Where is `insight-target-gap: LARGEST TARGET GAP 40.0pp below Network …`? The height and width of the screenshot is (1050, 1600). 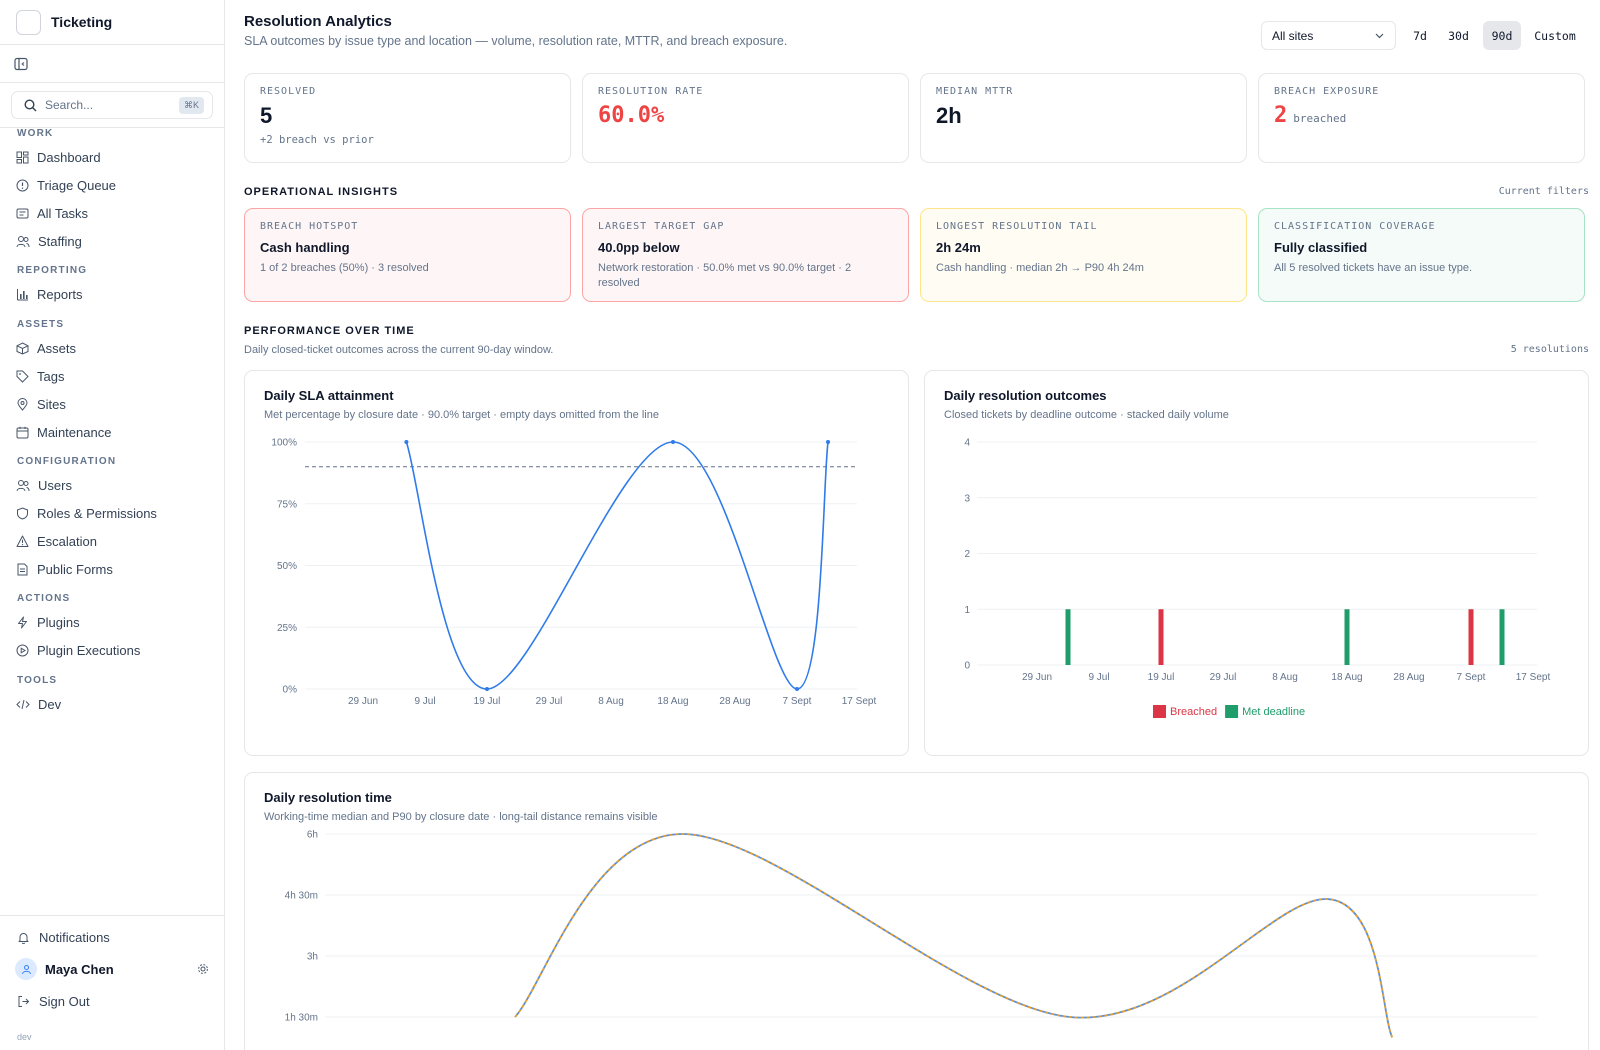 insight-target-gap: LARGEST TARGET GAP 40.0pp below Network … is located at coordinates (745, 255).